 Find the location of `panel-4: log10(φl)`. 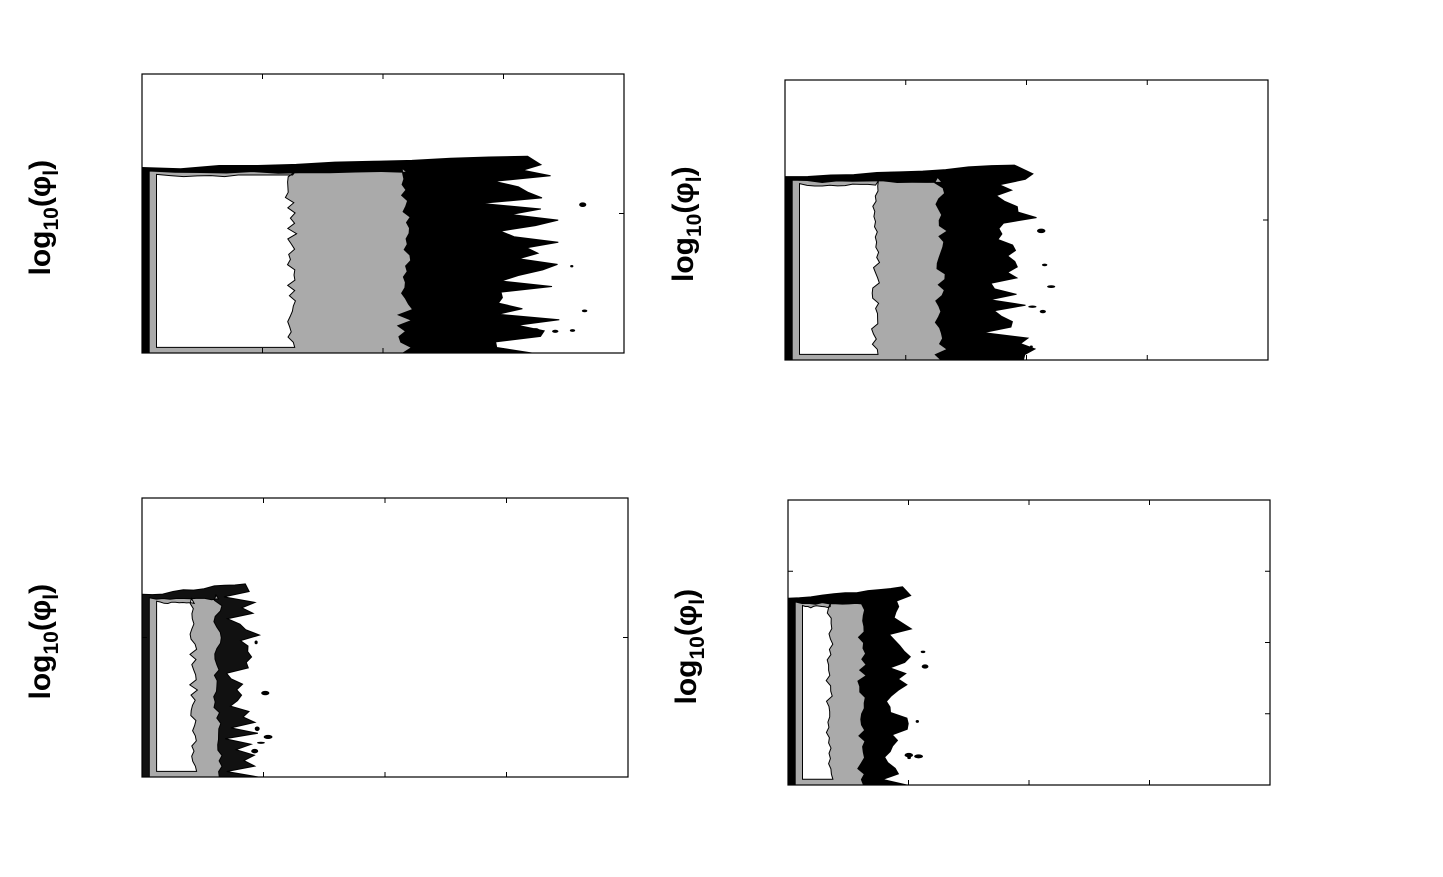

panel-4: log10(φl) is located at coordinates (970, 642).